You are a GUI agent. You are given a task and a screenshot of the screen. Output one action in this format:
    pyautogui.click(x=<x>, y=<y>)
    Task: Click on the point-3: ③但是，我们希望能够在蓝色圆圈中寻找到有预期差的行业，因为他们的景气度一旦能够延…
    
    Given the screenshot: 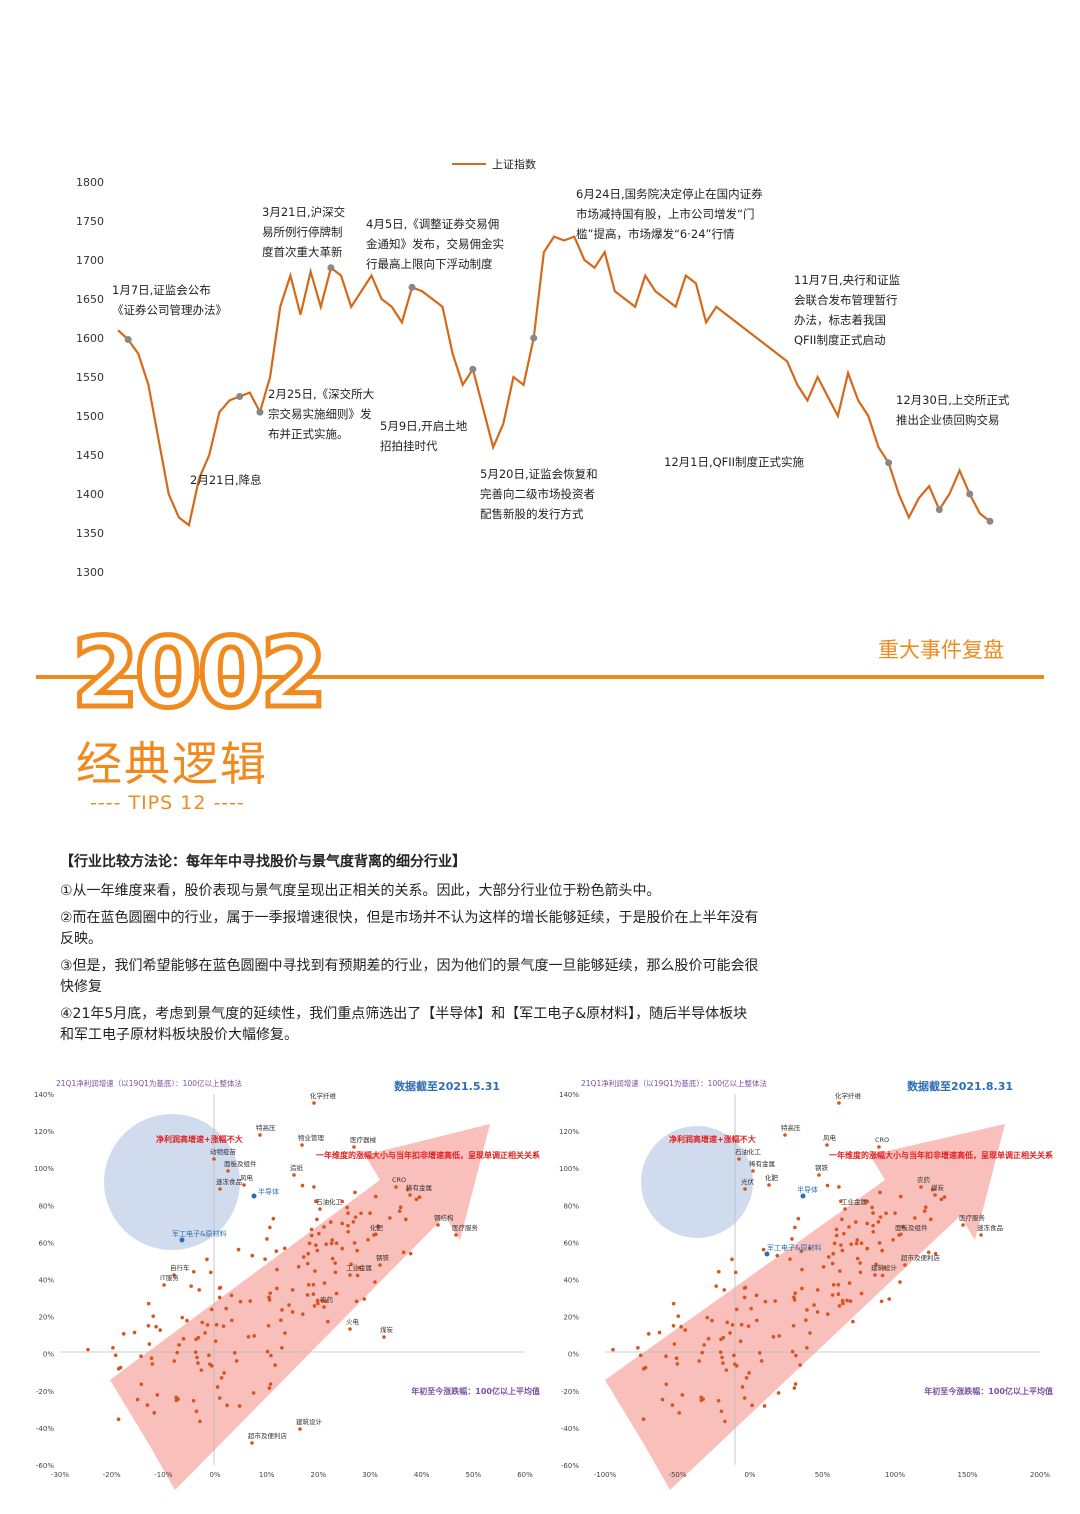 What is the action you would take?
    pyautogui.click(x=409, y=976)
    